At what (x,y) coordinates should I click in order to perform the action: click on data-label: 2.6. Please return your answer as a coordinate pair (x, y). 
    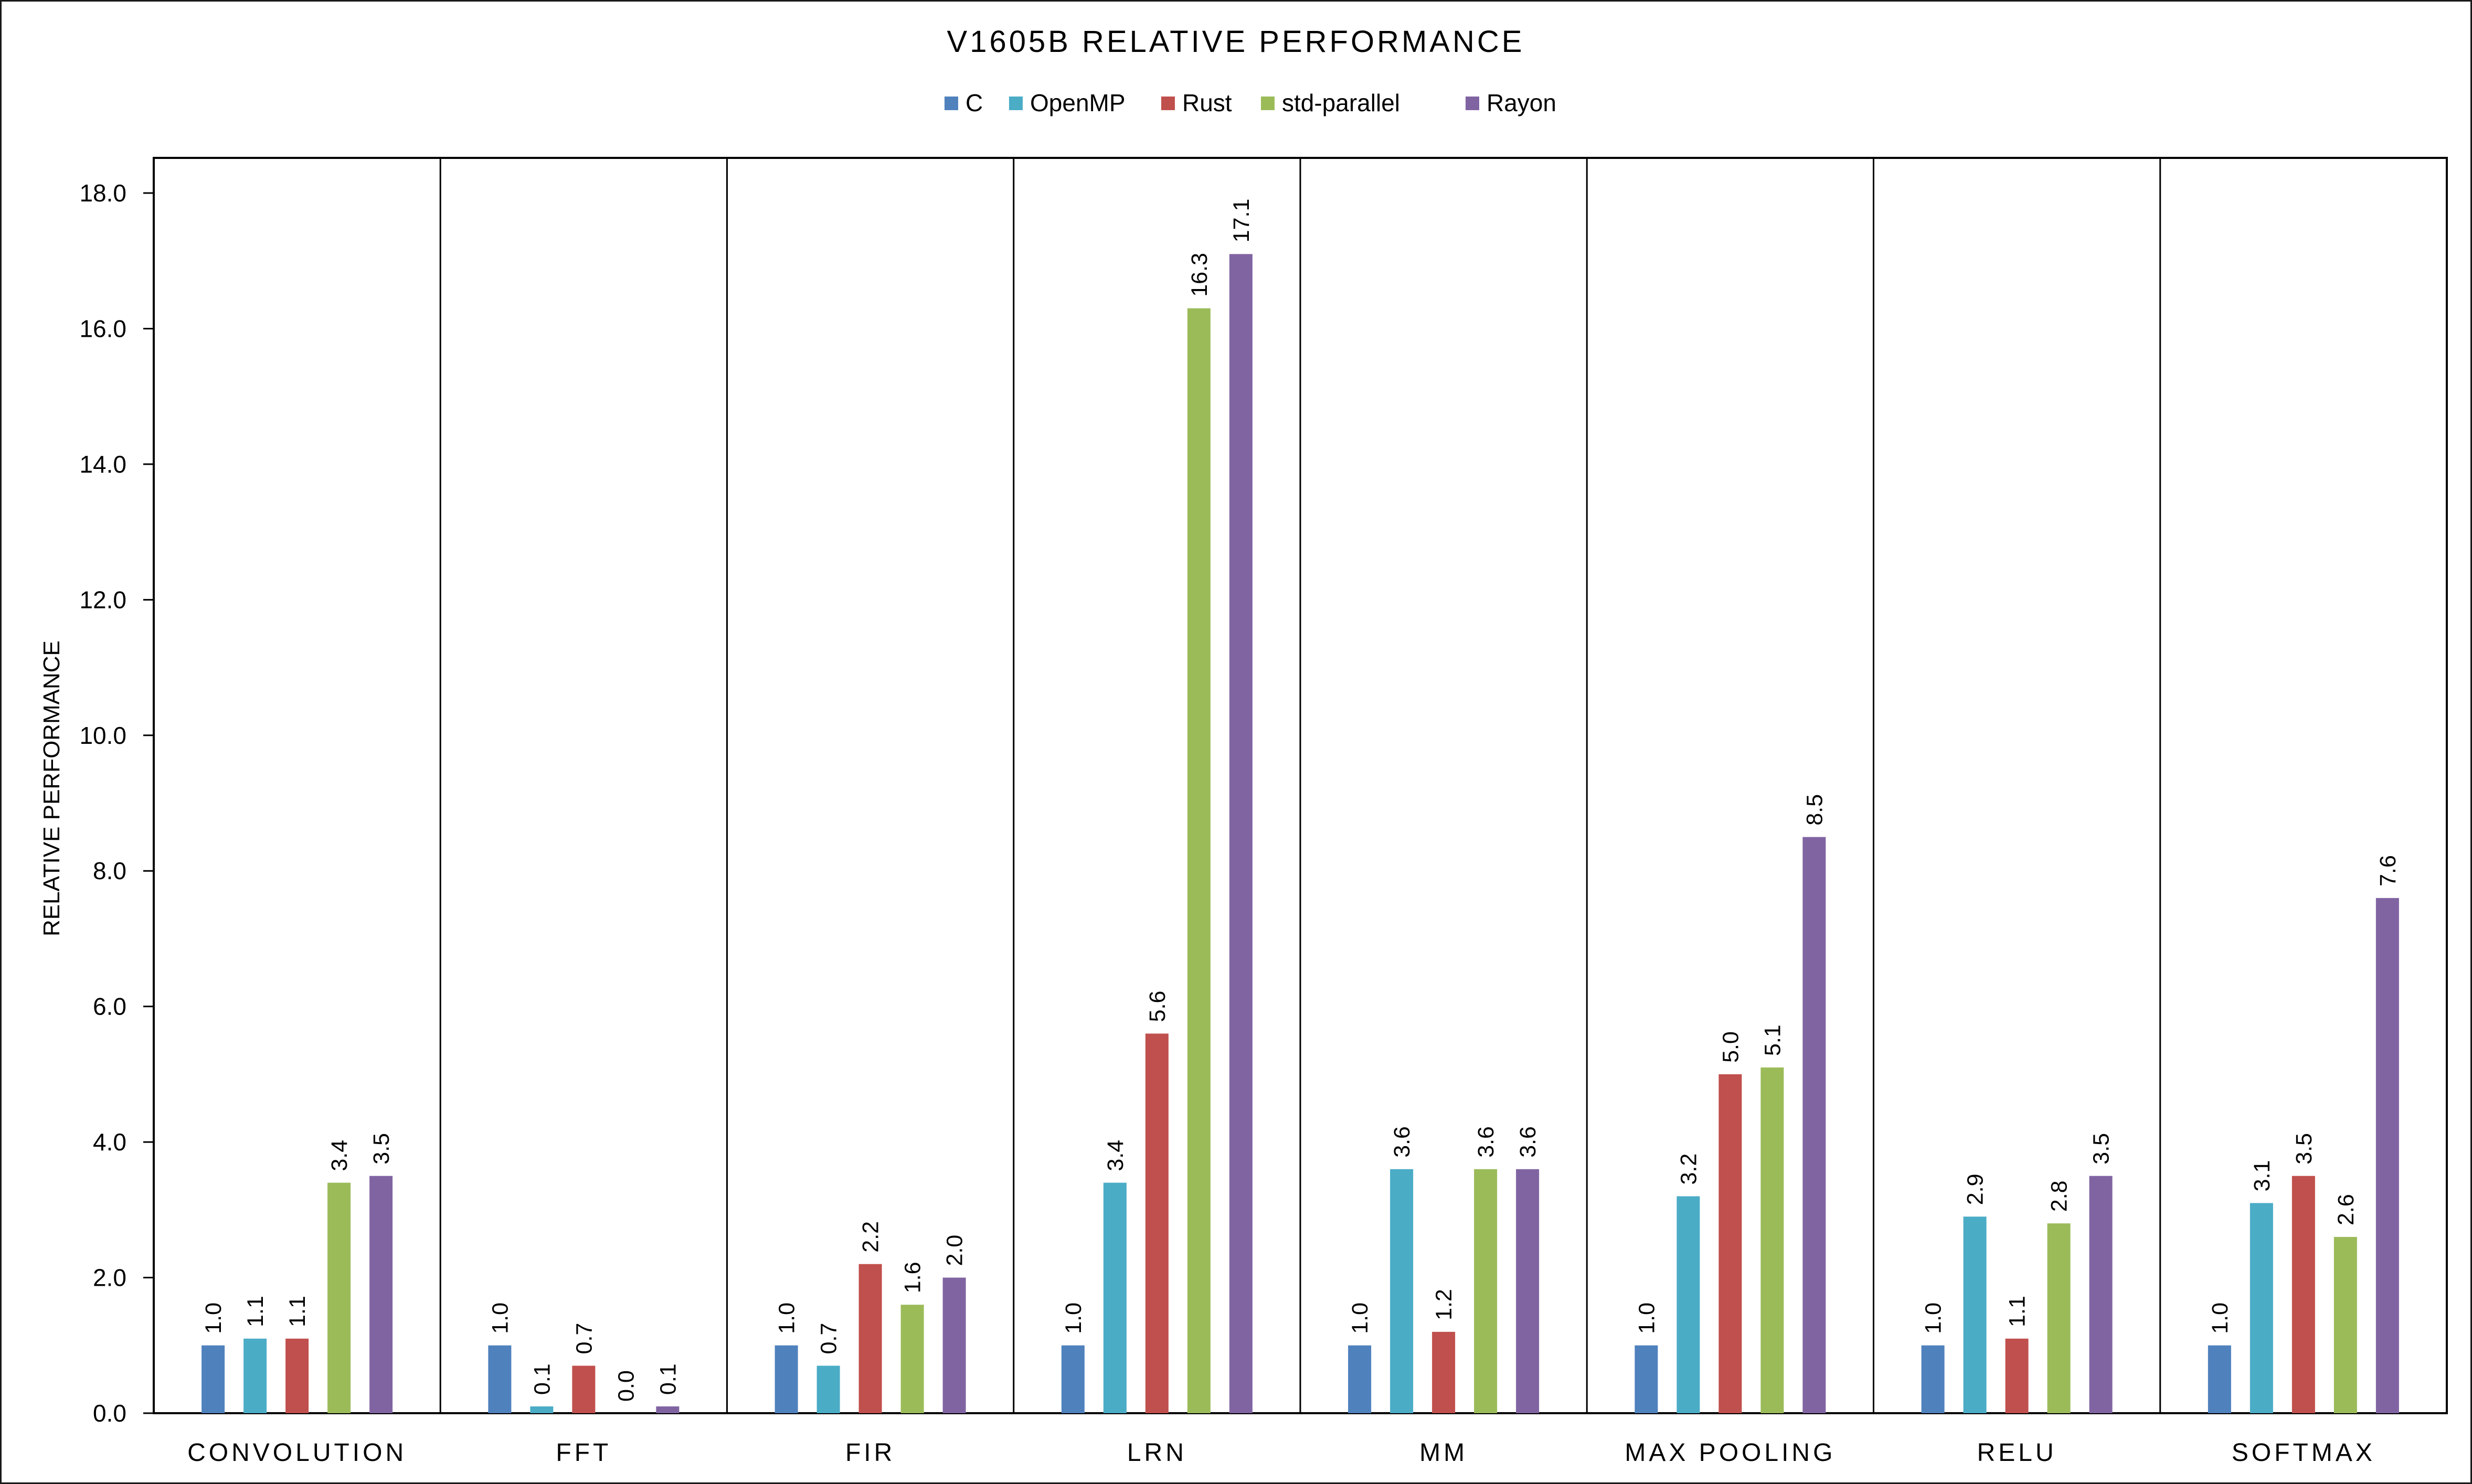
    Looking at the image, I should click on (2346, 1209).